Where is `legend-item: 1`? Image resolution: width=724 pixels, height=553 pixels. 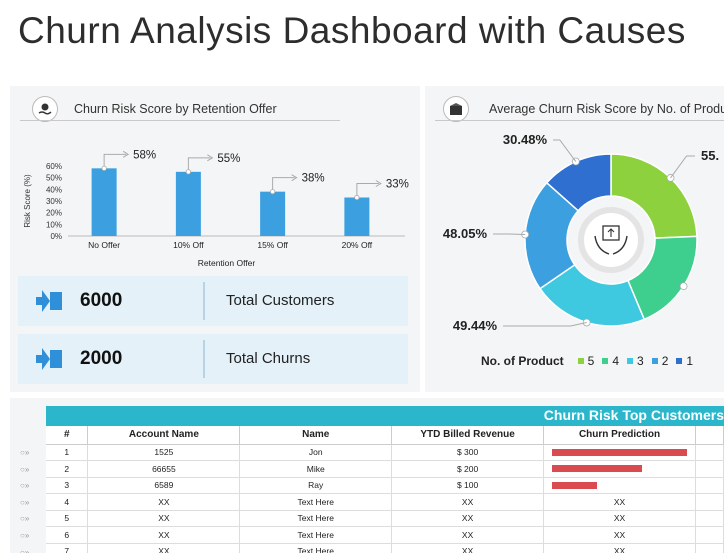
legend-item: 1 is located at coordinates (684, 361).